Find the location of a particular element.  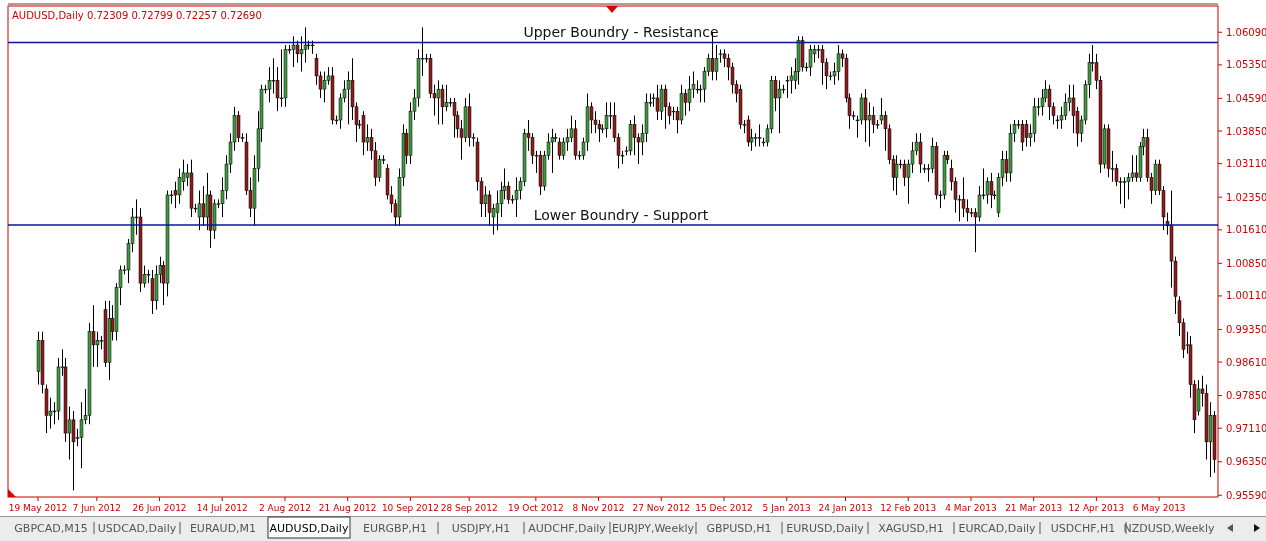

y-tick-label: 1.06090 is located at coordinates (1246, 32).